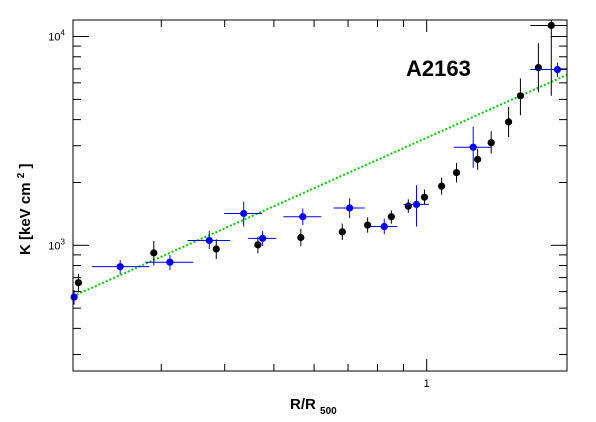 Image resolution: width=596 pixels, height=422 pixels. What do you see at coordinates (427, 384) in the screenshot?
I see `x-tick-label: 1` at bounding box center [427, 384].